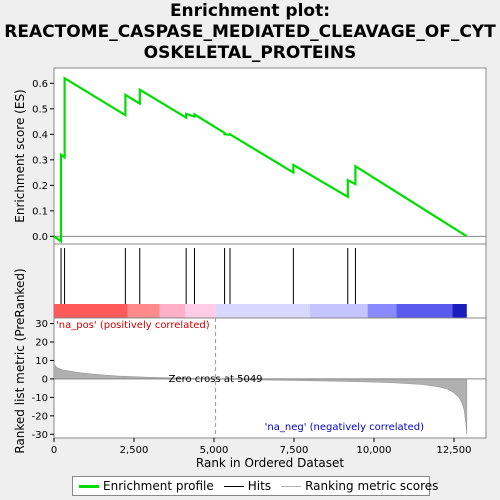 Image resolution: width=500 pixels, height=500 pixels. I want to click on legend-metric-label: Ranking metric scores, so click(372, 486).